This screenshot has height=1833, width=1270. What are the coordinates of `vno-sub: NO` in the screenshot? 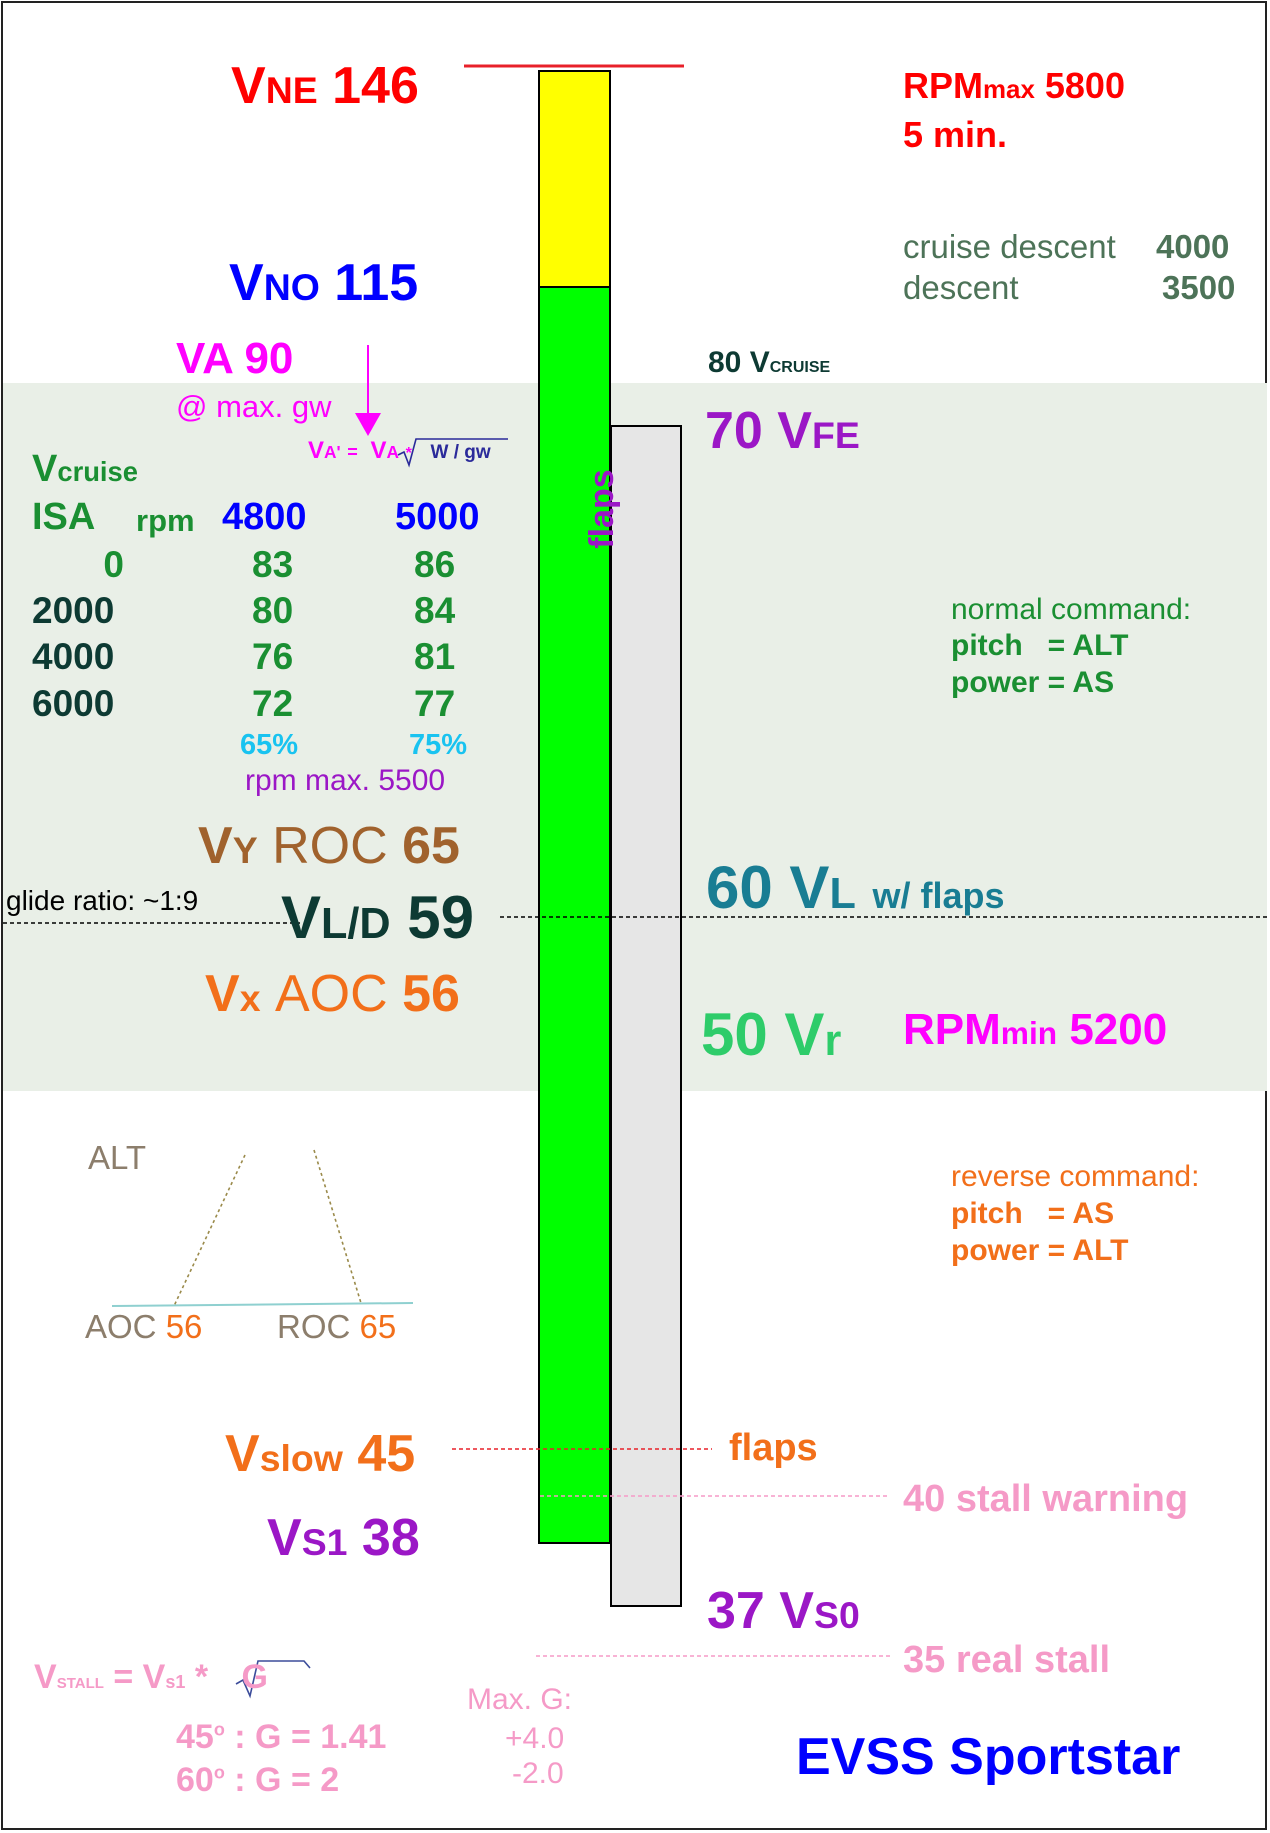 It's located at (291, 287).